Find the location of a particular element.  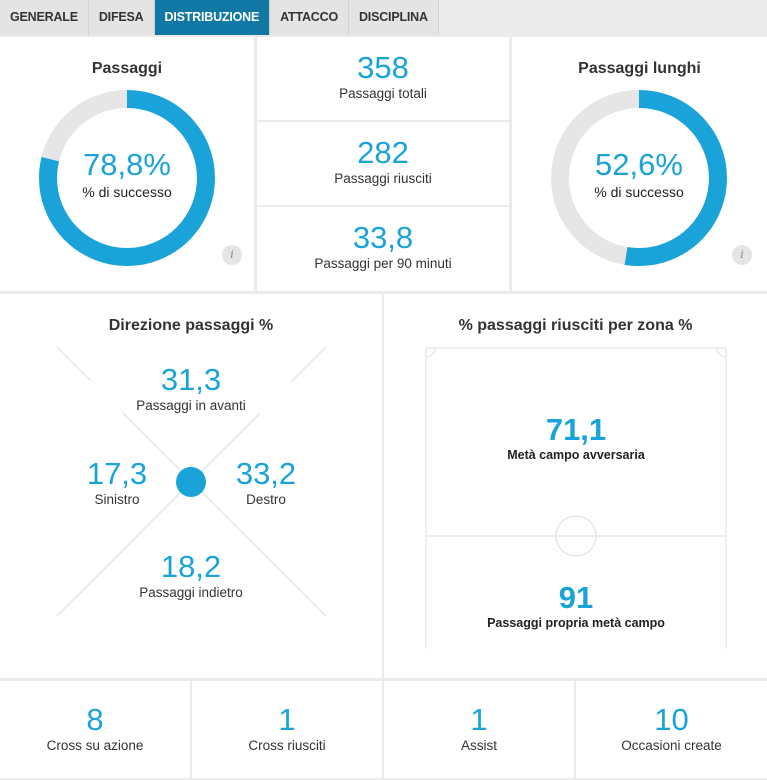

zone-title: % passaggi riusciti per zona % is located at coordinates (575, 325).